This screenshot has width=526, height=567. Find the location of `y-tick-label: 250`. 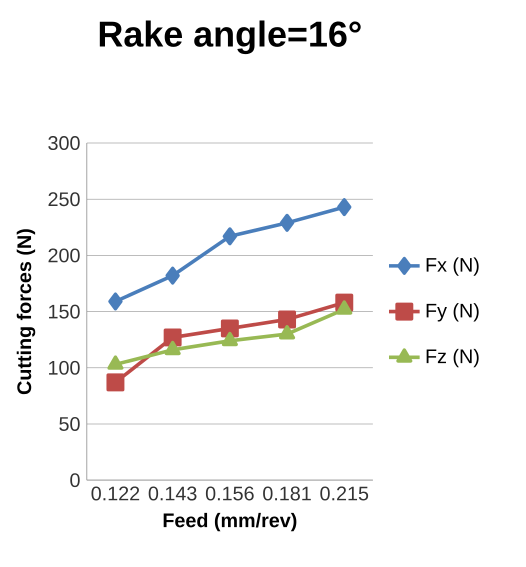

y-tick-label: 250 is located at coordinates (64, 199).